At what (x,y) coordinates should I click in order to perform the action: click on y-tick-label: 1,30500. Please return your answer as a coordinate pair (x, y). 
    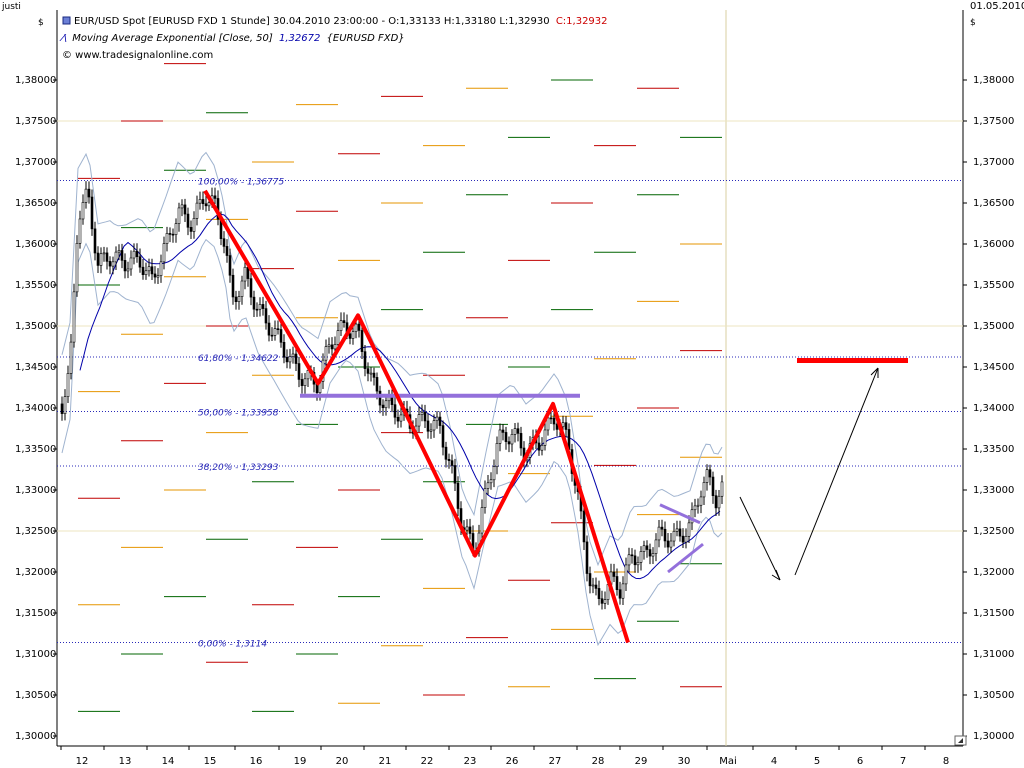
    Looking at the image, I should click on (993, 695).